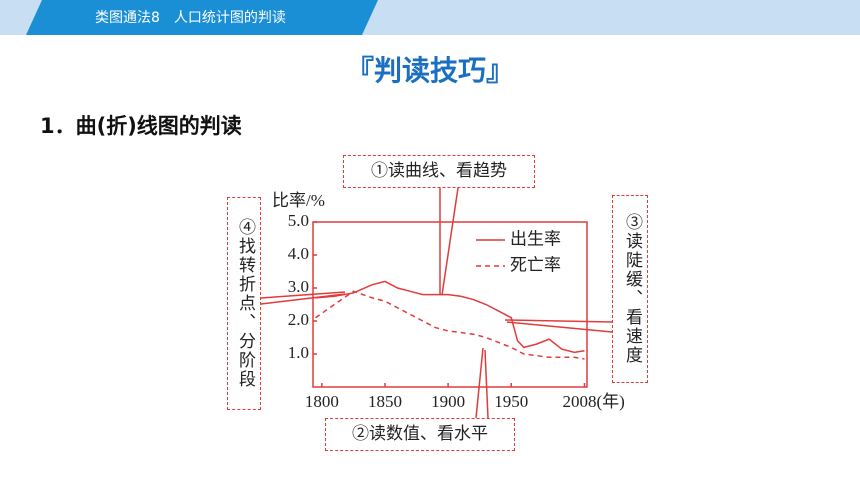 The image size is (860, 484). I want to click on x-tick-label: 2008(年), so click(593, 401).